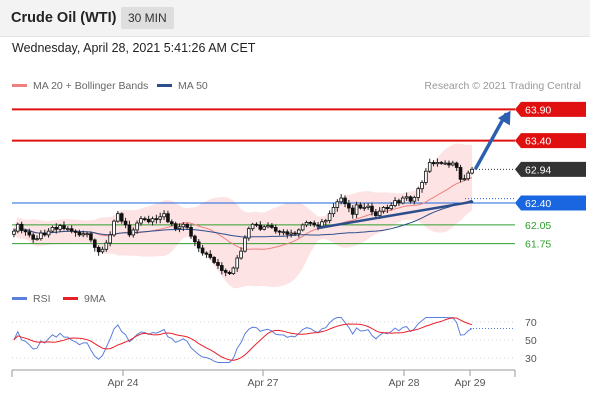  I want to click on level-label-text: 63.40, so click(538, 142).